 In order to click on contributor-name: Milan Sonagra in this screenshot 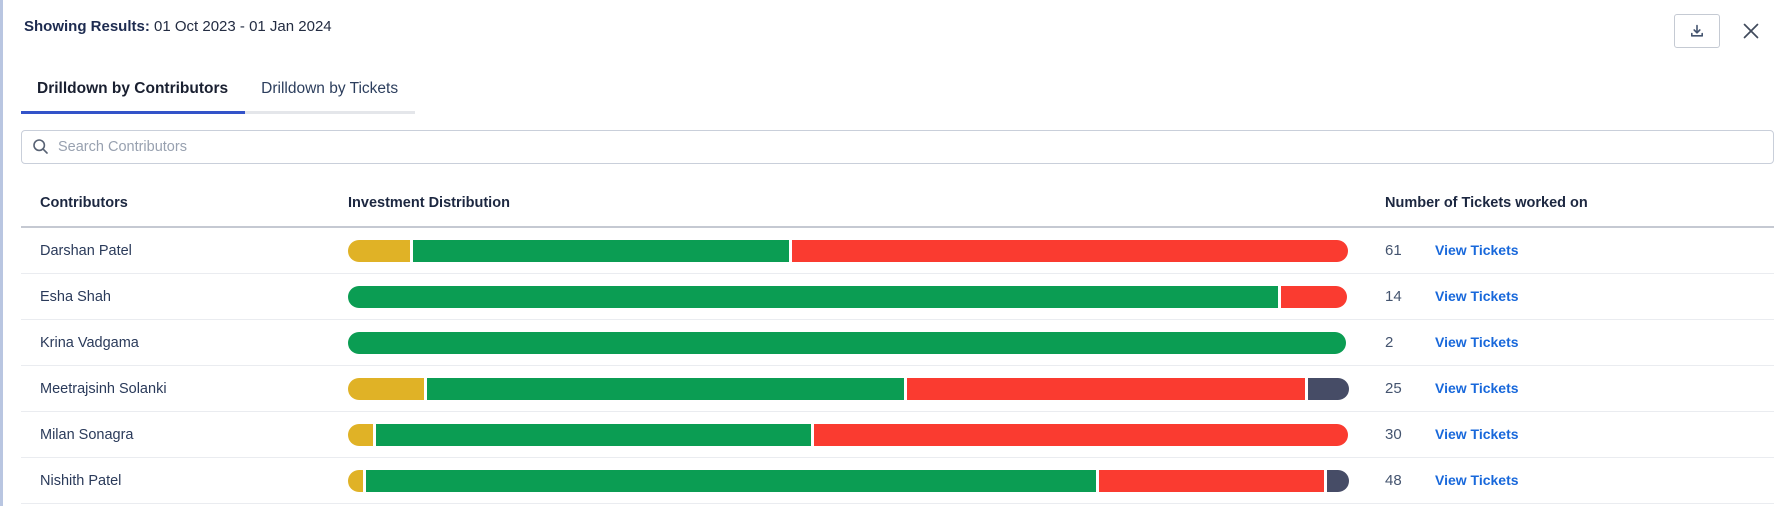, I will do `click(87, 434)`.